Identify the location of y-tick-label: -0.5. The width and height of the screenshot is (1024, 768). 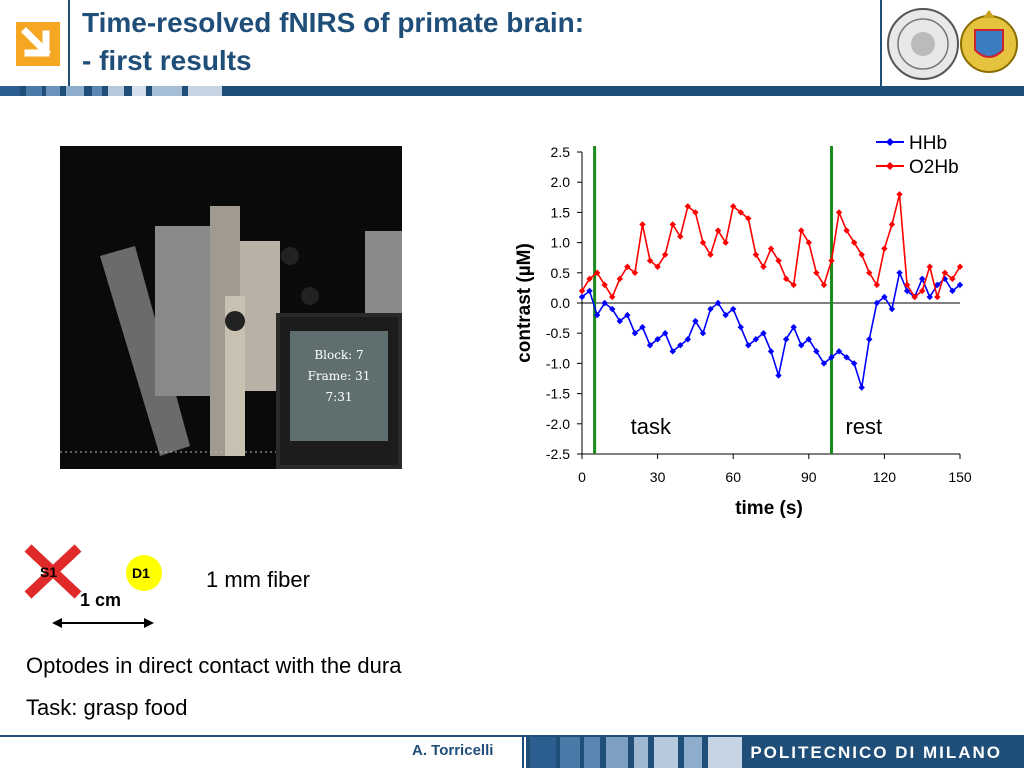
(558, 333).